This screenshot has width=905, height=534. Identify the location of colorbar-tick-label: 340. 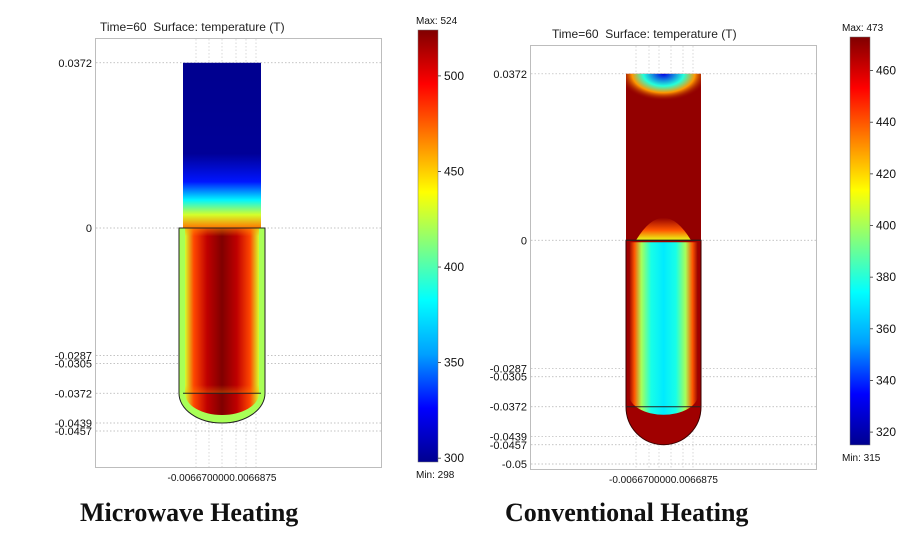
(886, 380).